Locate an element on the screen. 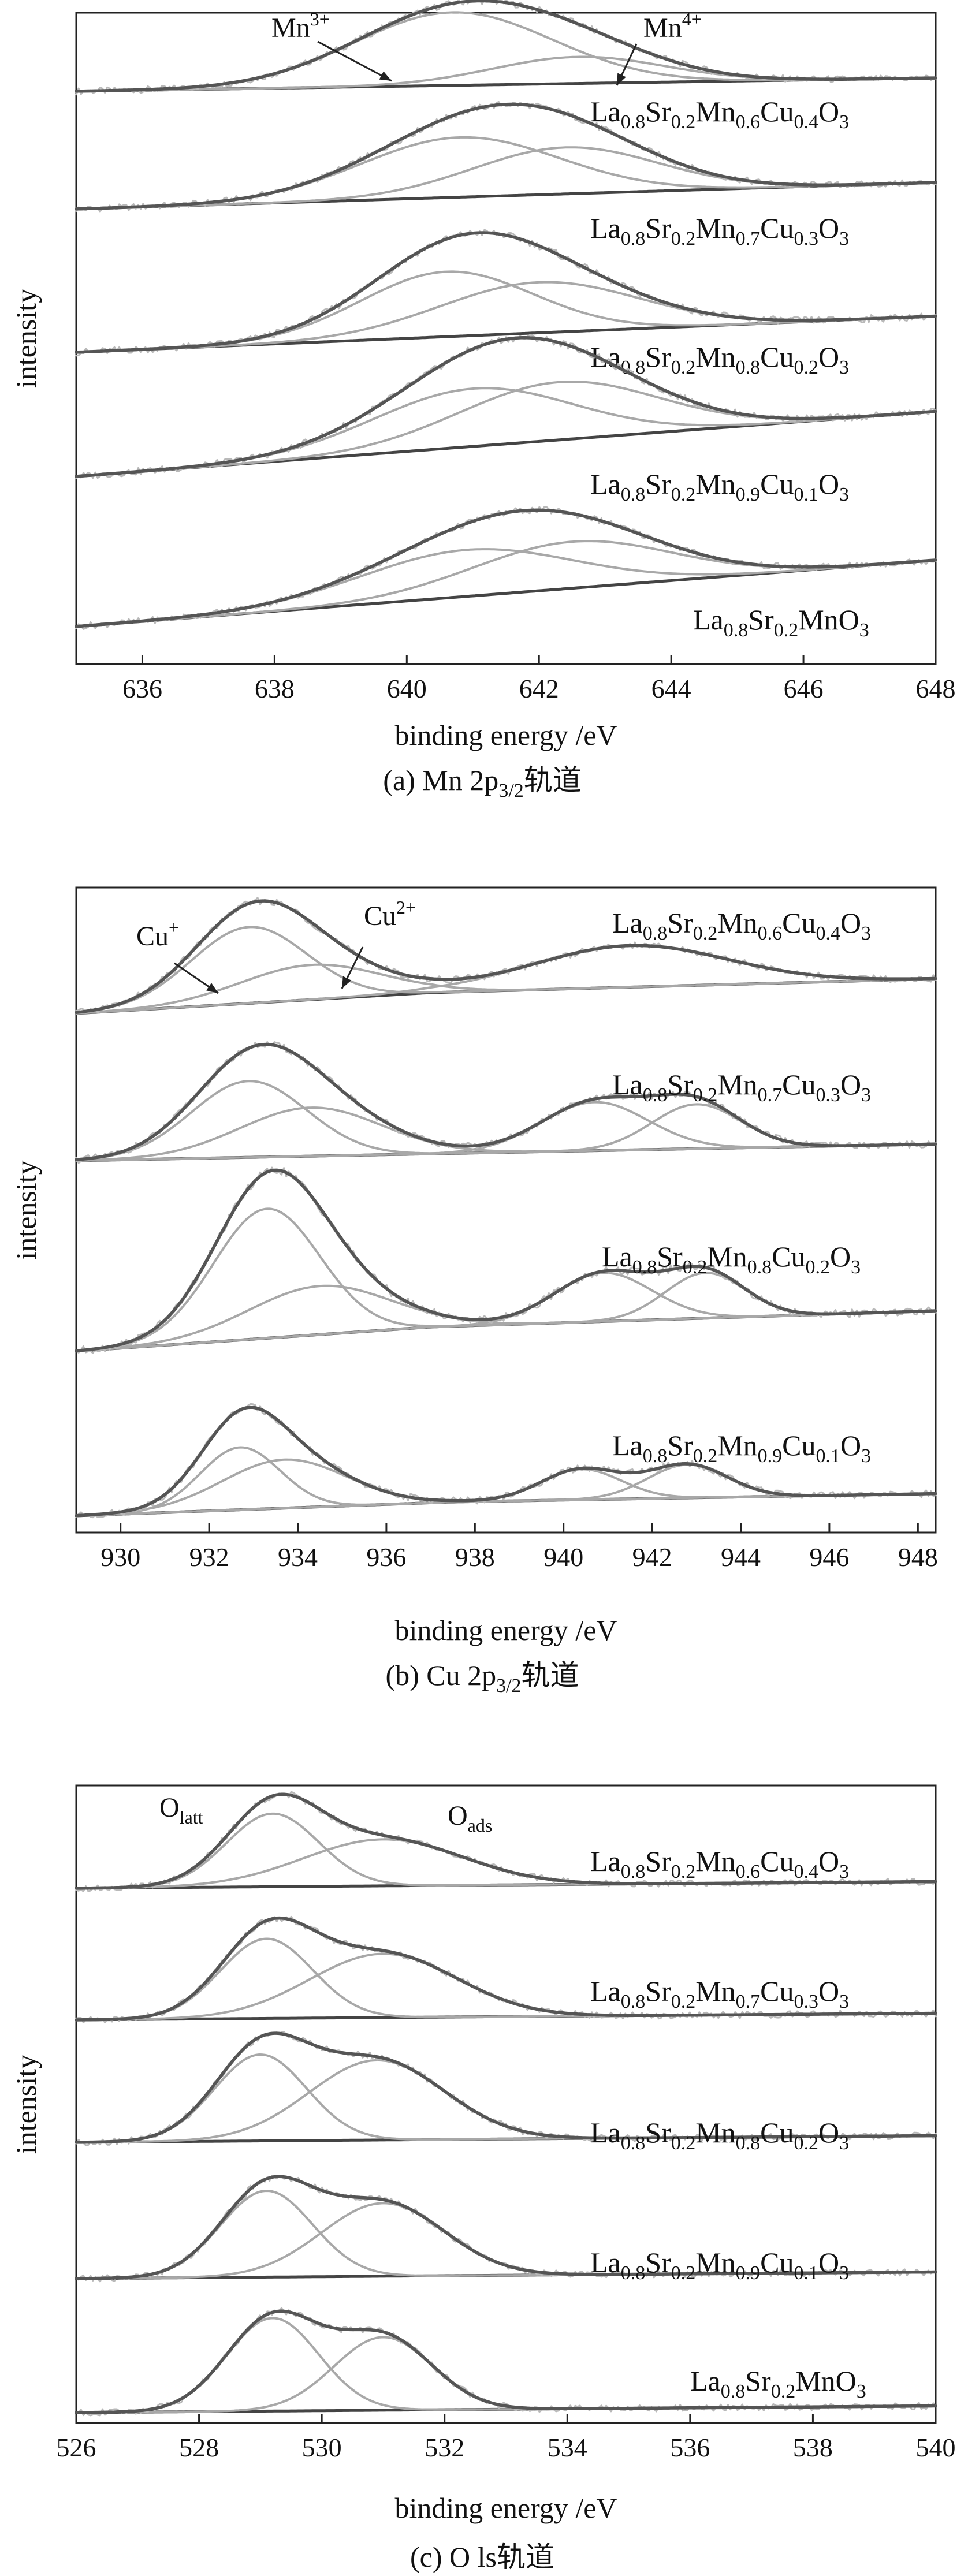  x-tick-label: 938 is located at coordinates (475, 1557).